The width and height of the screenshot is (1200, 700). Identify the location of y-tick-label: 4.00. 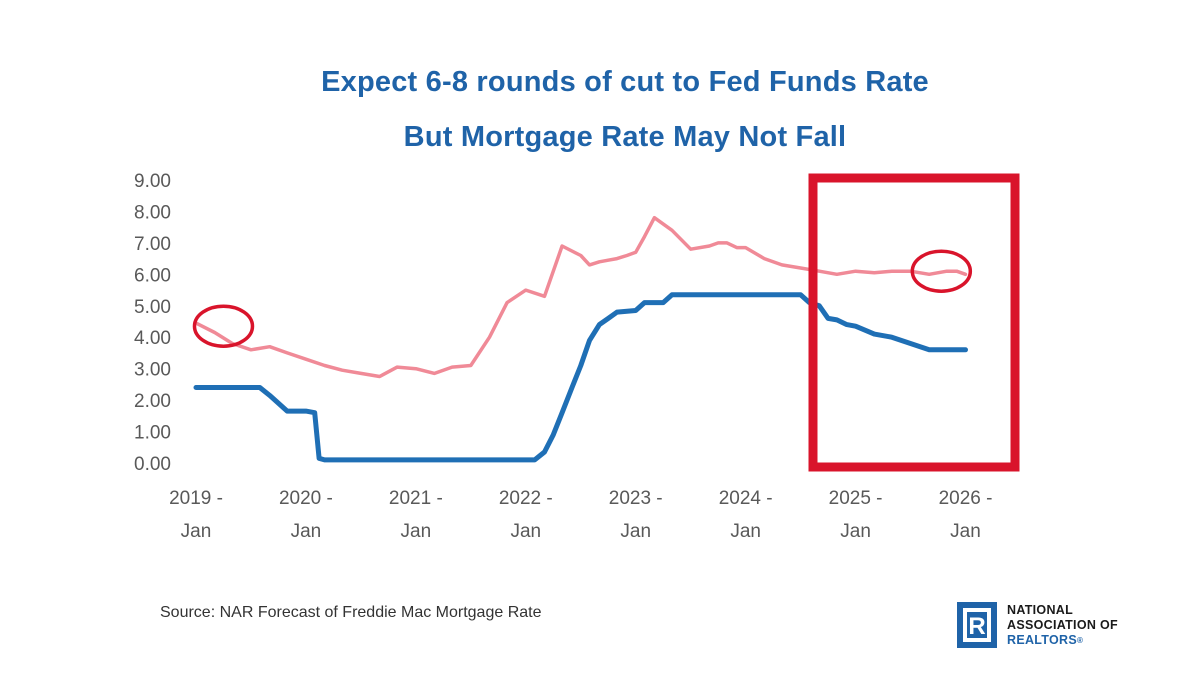
(152, 338).